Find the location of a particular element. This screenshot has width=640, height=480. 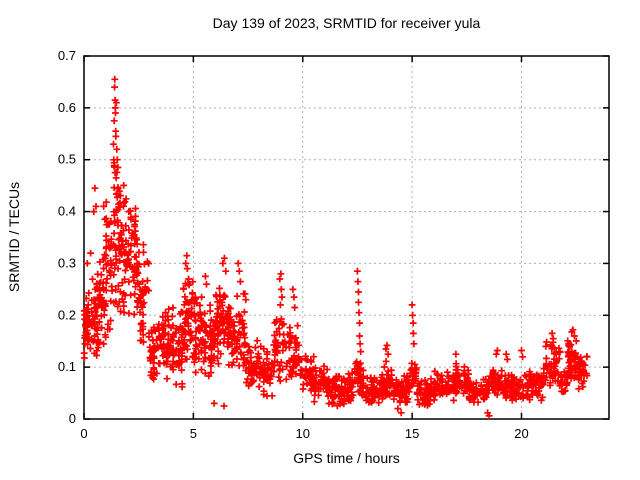

y-tick-label: 0.7 is located at coordinates (67, 55).